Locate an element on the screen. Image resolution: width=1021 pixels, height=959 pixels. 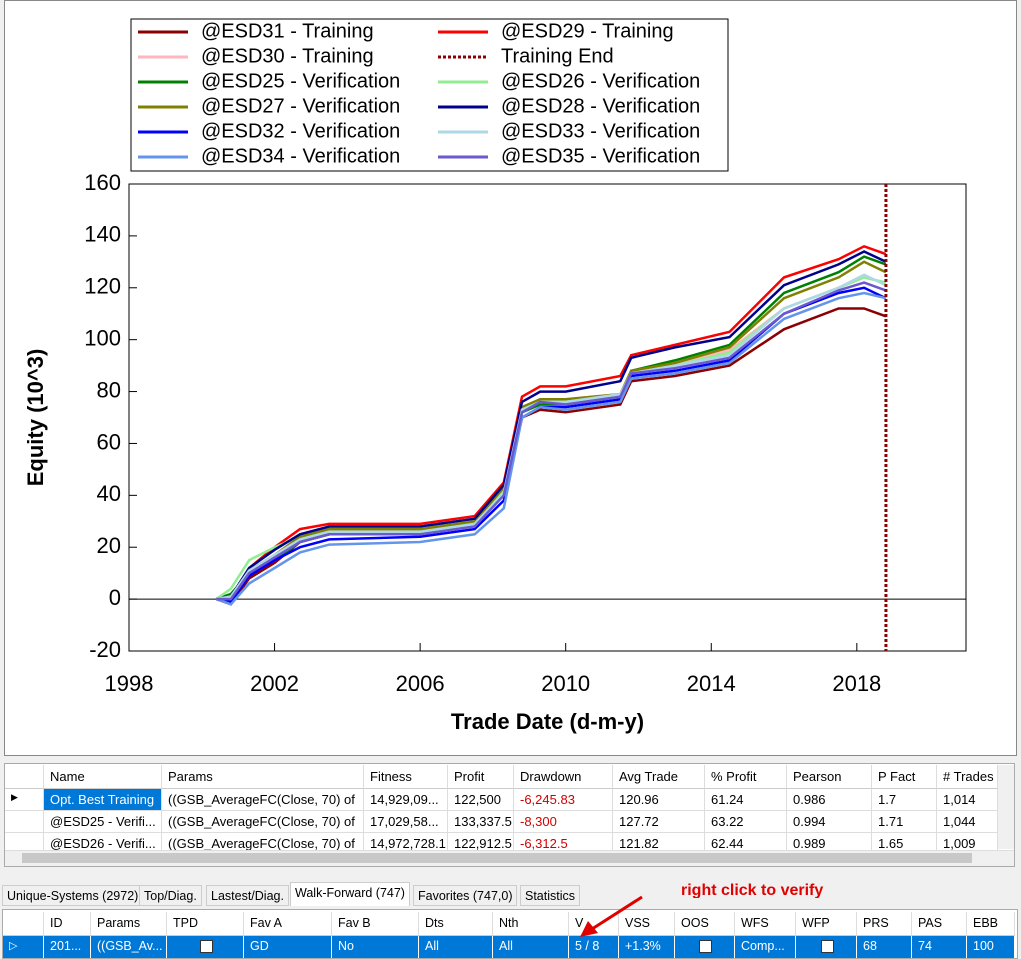
table-cell: 61.24 is located at coordinates (746, 800).